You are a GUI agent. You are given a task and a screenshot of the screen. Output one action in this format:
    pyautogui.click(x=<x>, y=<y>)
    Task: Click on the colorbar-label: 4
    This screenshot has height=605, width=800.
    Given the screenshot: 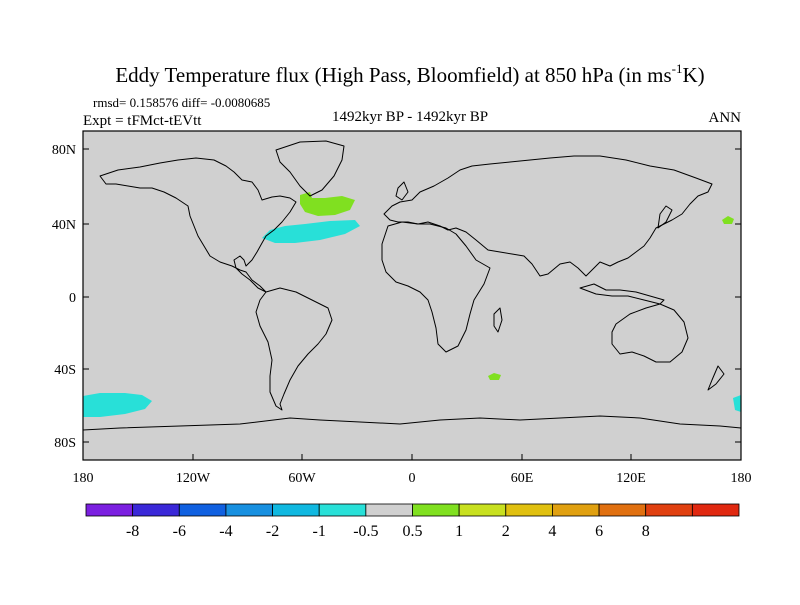 What is the action you would take?
    pyautogui.click(x=552, y=531)
    